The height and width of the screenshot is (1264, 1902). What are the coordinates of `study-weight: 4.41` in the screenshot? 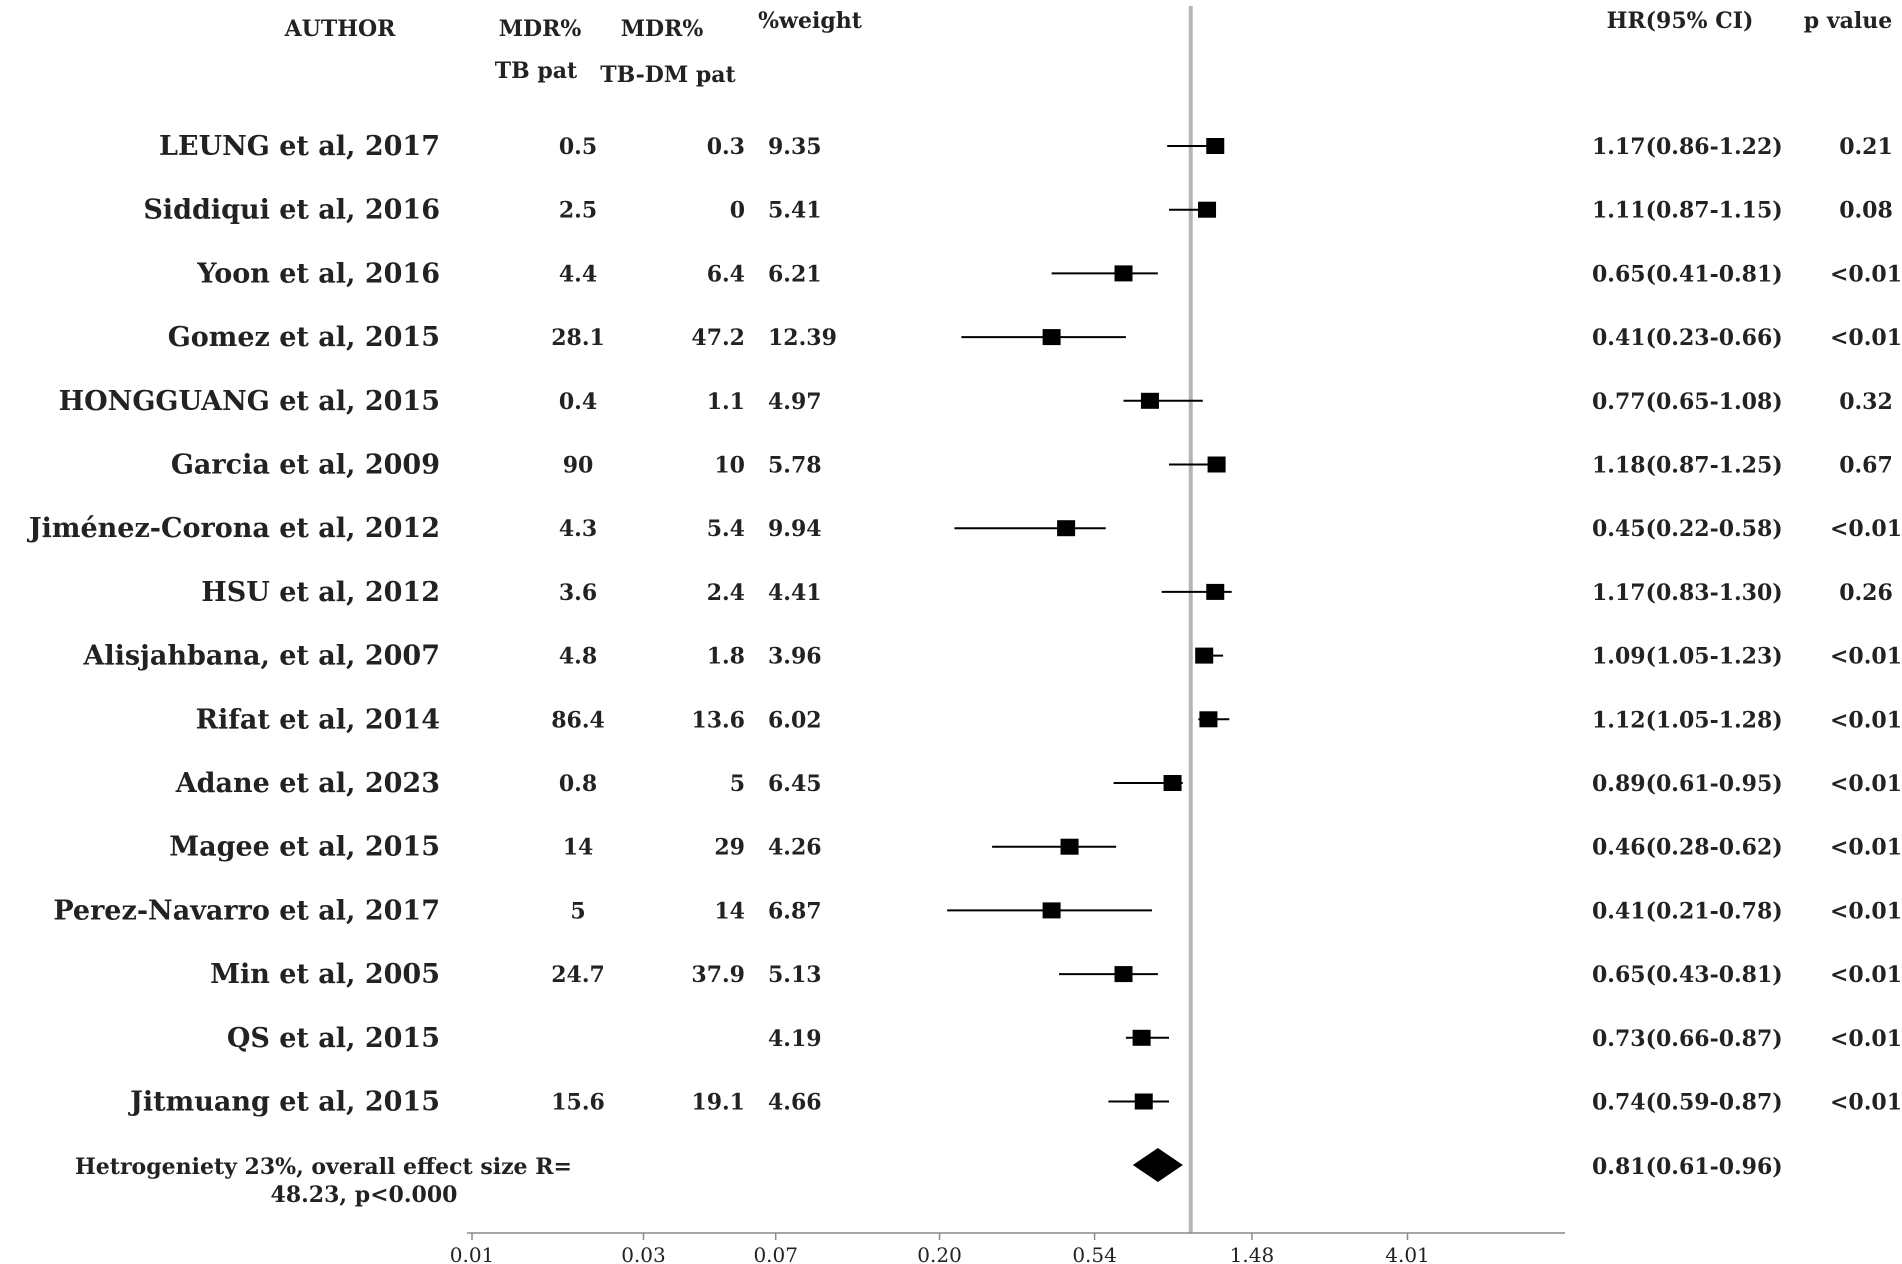 It's located at (795, 593).